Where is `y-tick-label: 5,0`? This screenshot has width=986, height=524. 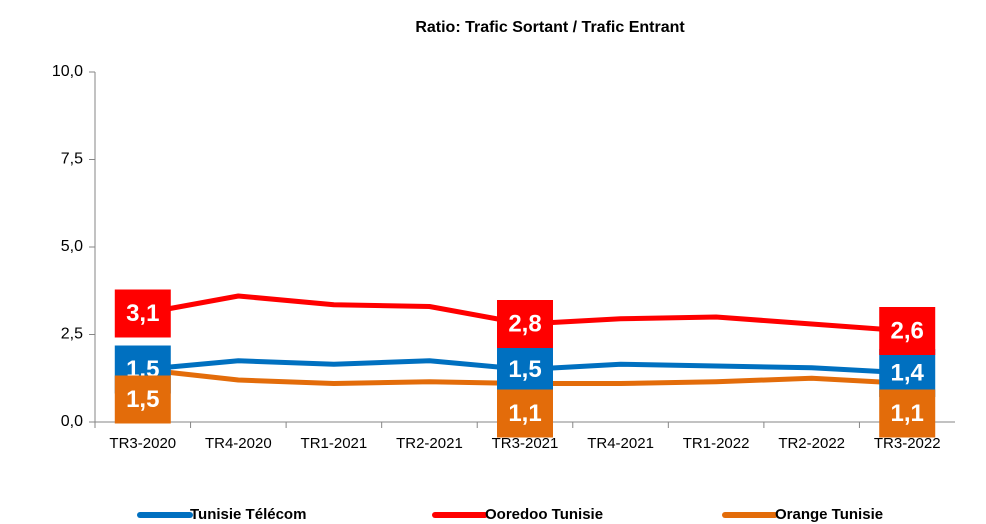 y-tick-label: 5,0 is located at coordinates (72, 246).